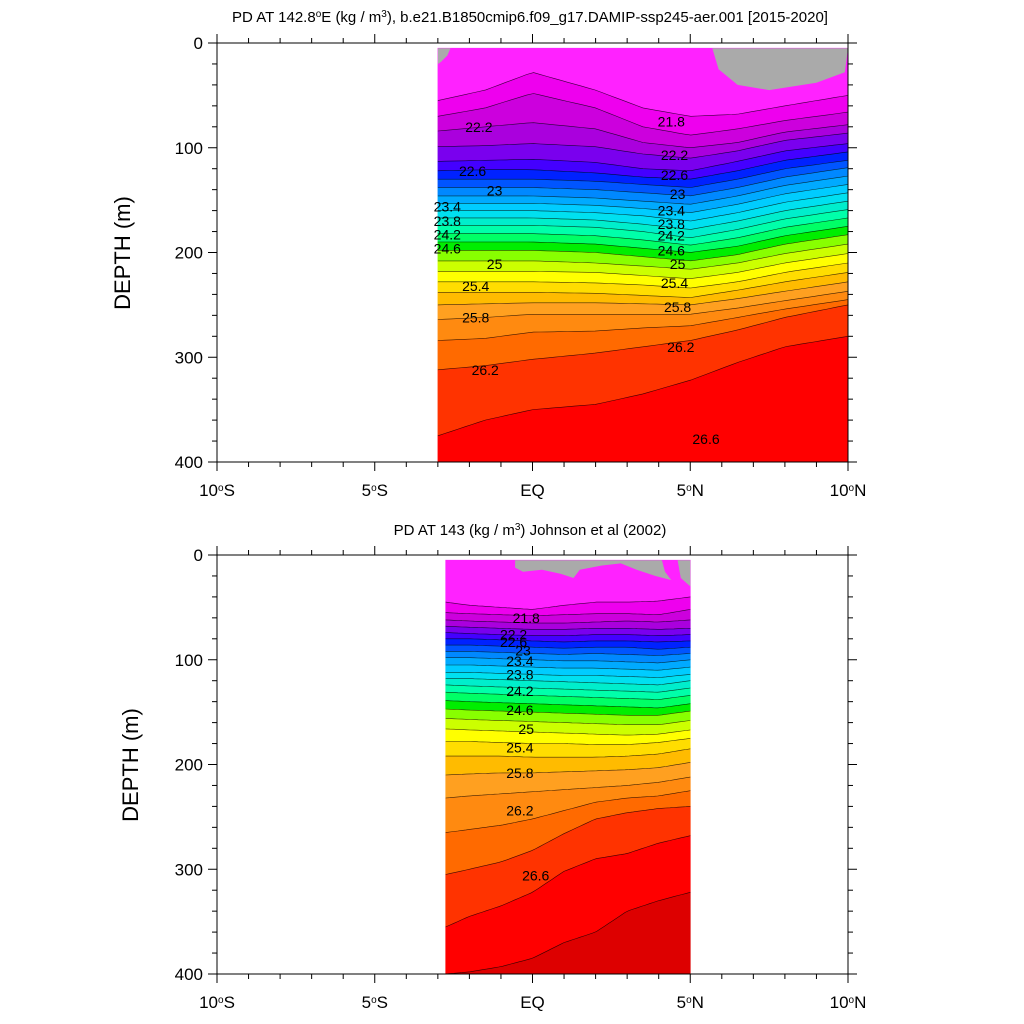  I want to click on panel-bottom-title: PD AT 143 (kg / m3) Johnson et al (2002), so click(530, 531).